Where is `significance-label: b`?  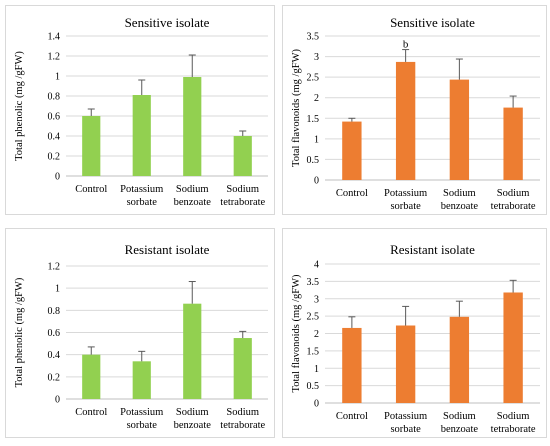
significance-label: b is located at coordinates (406, 45).